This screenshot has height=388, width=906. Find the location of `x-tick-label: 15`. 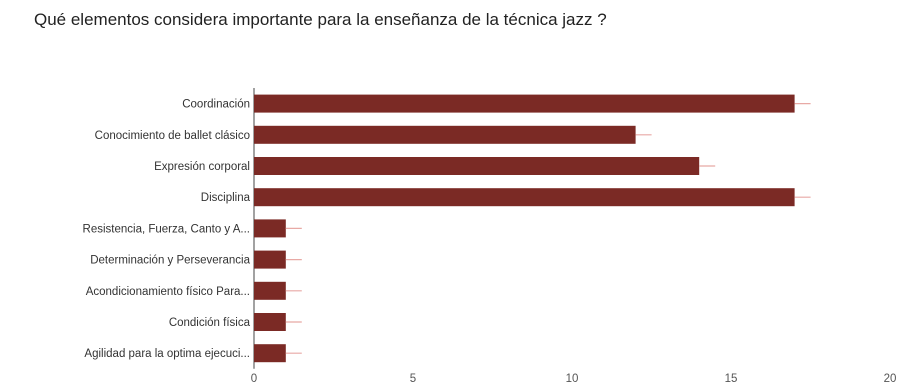

x-tick-label: 15 is located at coordinates (731, 379).